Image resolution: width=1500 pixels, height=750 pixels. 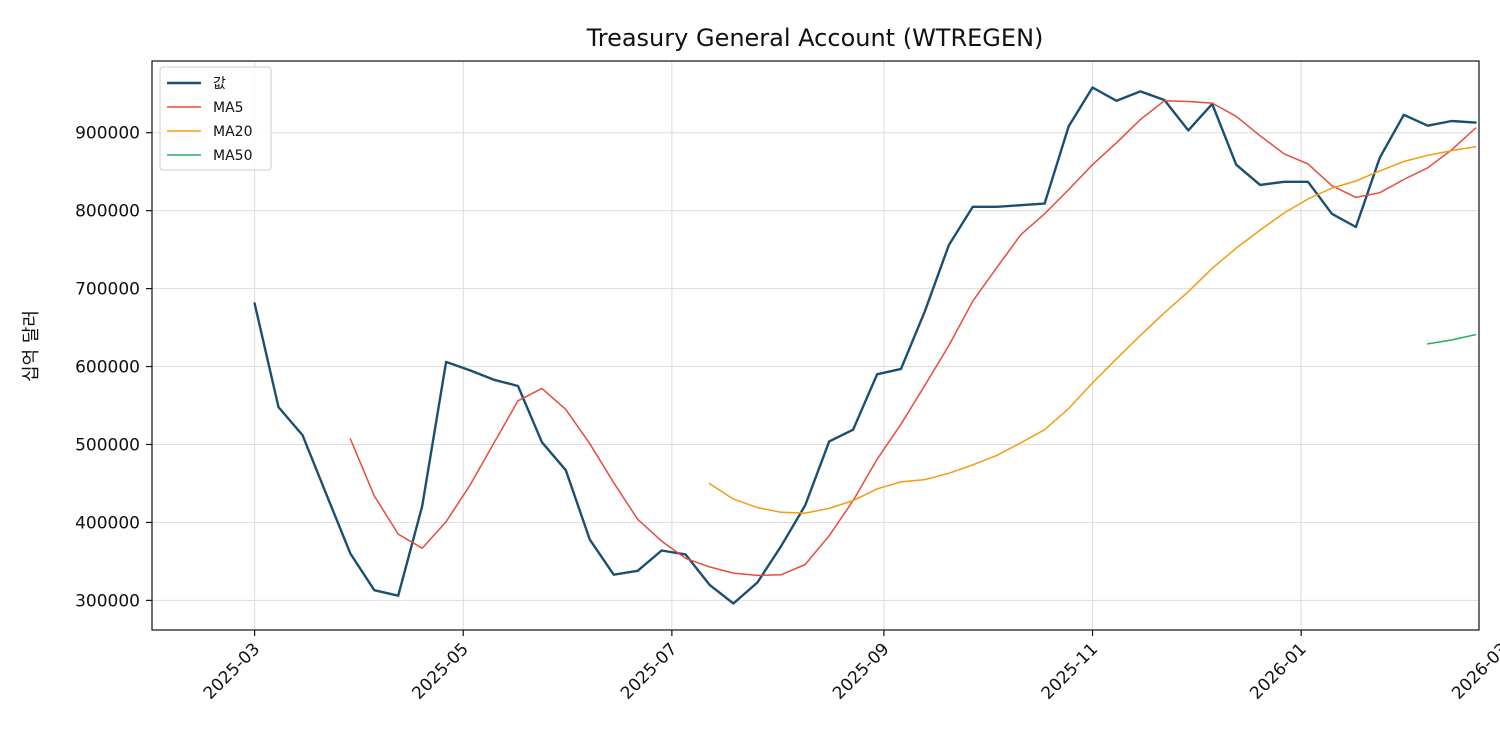 What do you see at coordinates (107, 368) in the screenshot?
I see `y-tick-label: 600000` at bounding box center [107, 368].